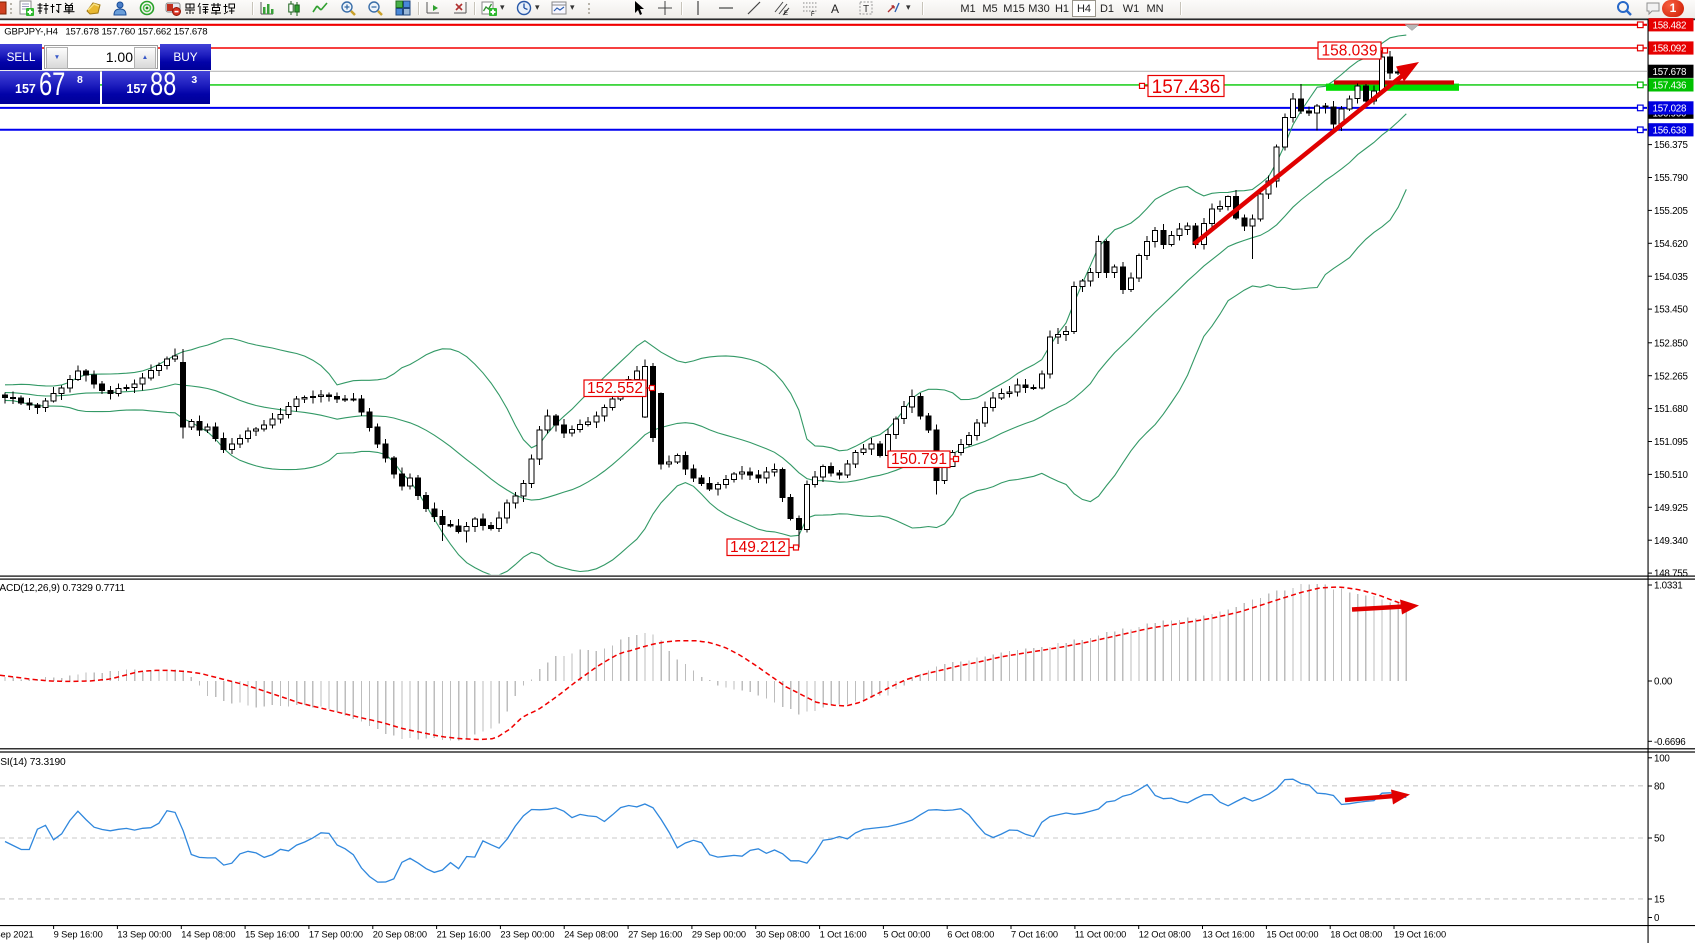 This screenshot has height=943, width=1695. What do you see at coordinates (1420, 935) in the screenshot?
I see `svg-text: 19 Oct 16:00` at bounding box center [1420, 935].